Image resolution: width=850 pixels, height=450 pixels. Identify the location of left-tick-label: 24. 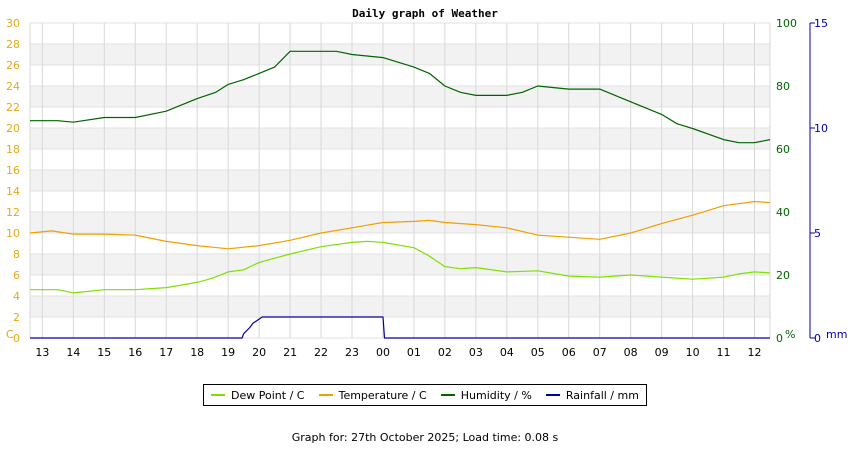
(13, 86).